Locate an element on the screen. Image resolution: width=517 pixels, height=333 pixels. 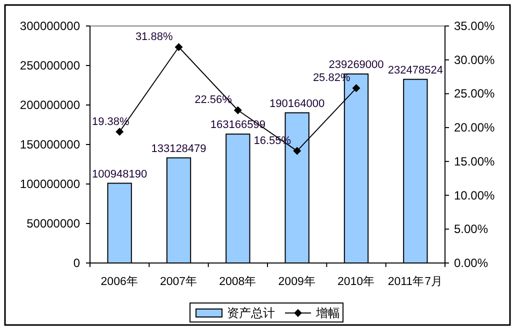
y2-tick-label: 35.00% is located at coordinates (475, 26).